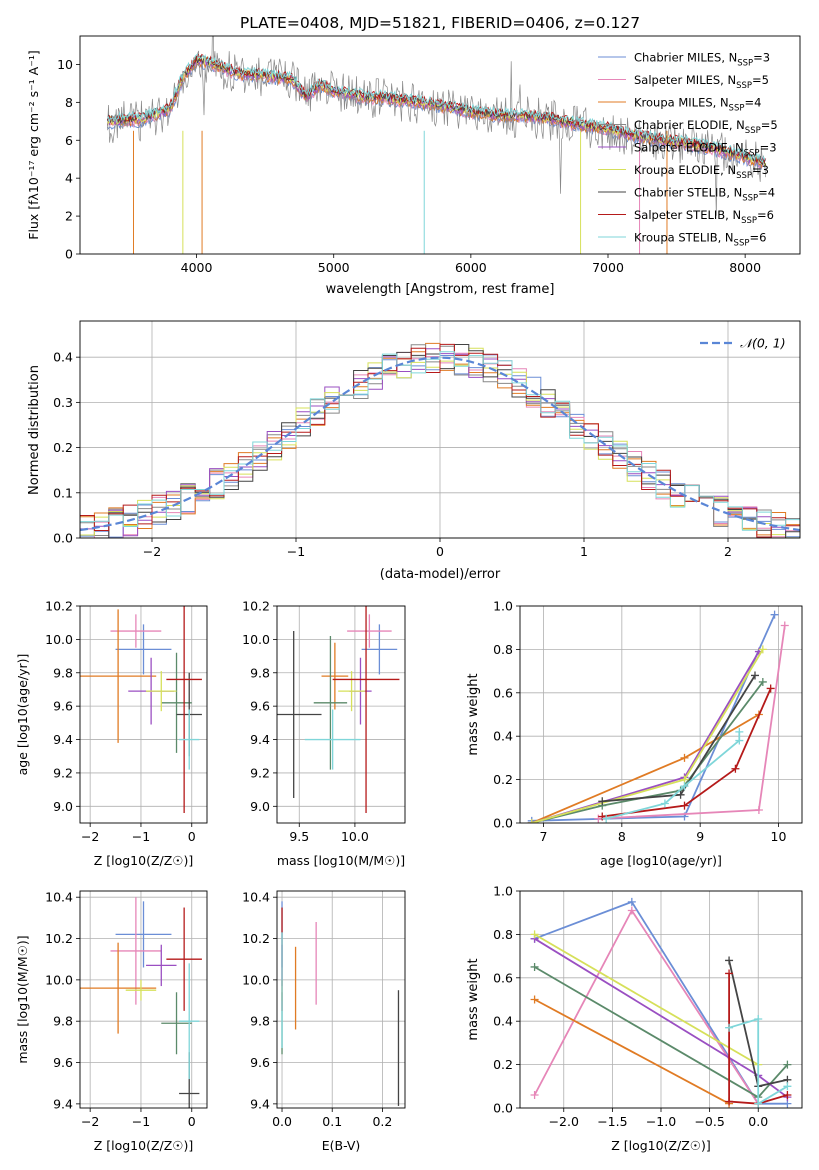  I want to click on y-tick-label: 0, so click(69, 254).